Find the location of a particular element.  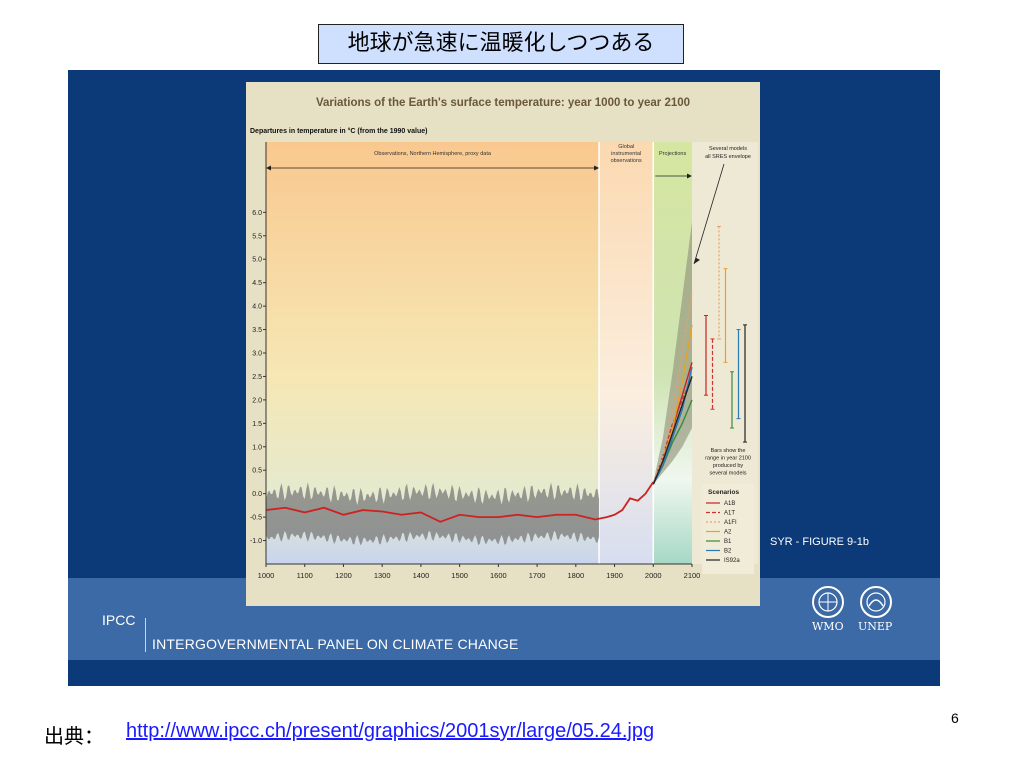

y-tick-label: 0.5 is located at coordinates (257, 471).